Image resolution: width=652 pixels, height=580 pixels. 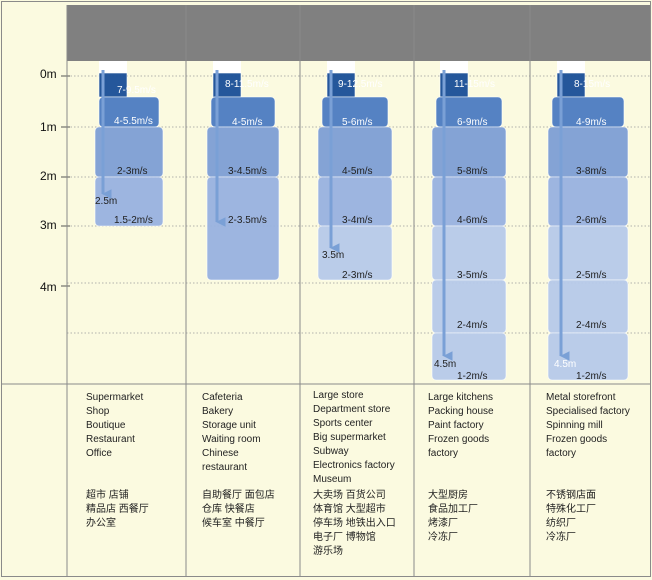 I want to click on col4-speed-1: 11-15m/s, so click(x=474, y=84).